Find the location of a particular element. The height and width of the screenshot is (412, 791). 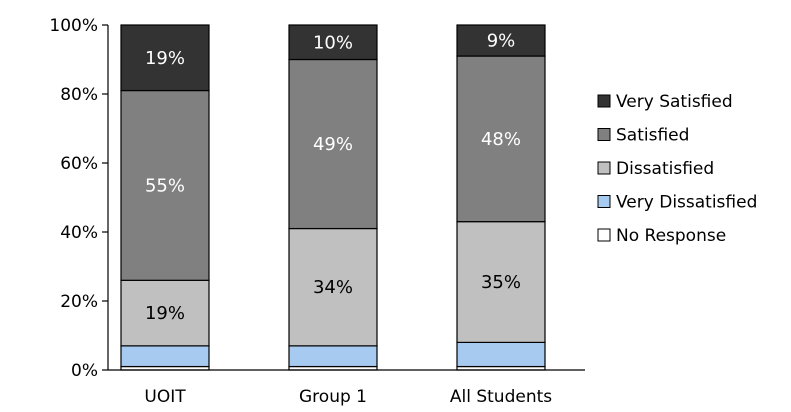

bar-segment-all-students-dissatisfied is located at coordinates (501, 282).